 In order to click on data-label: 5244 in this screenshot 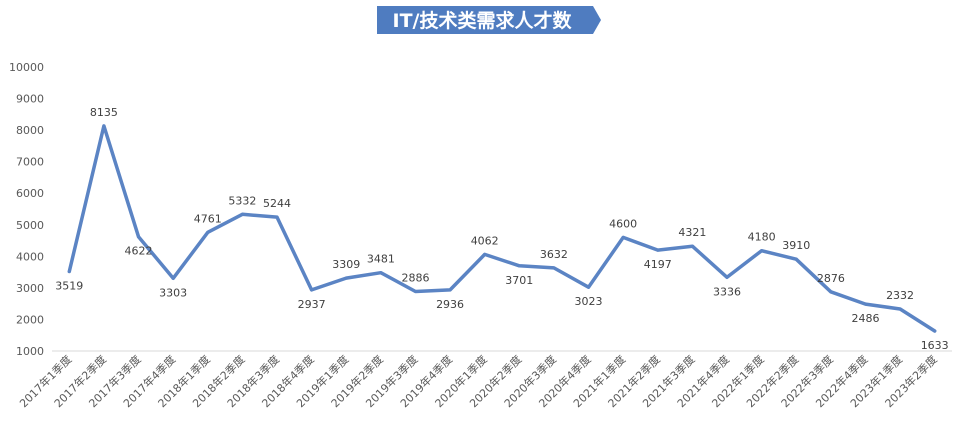, I will do `click(277, 203)`.